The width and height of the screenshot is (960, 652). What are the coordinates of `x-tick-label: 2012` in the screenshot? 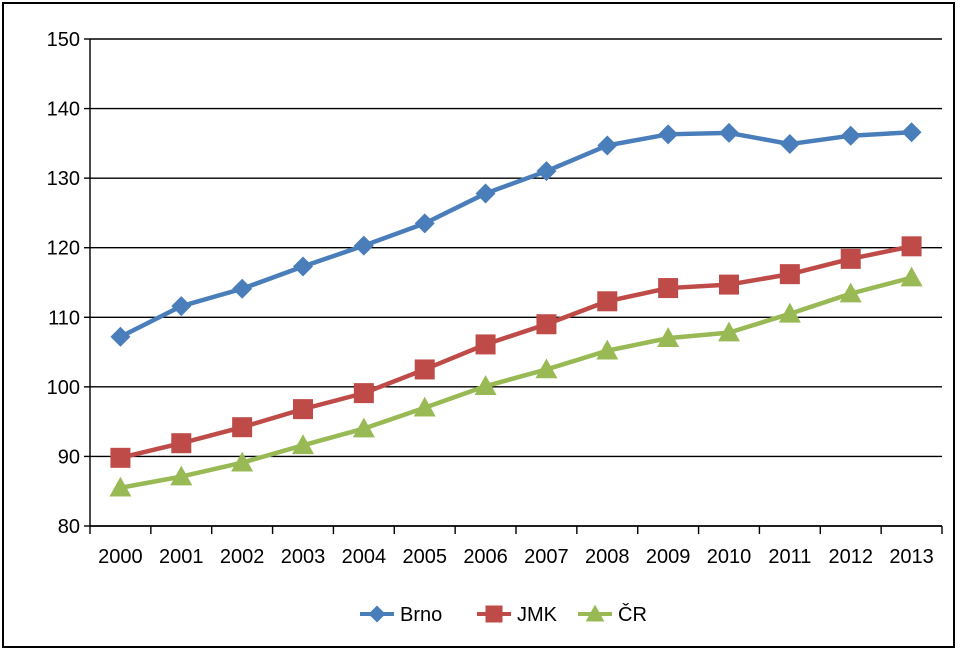 It's located at (850, 557).